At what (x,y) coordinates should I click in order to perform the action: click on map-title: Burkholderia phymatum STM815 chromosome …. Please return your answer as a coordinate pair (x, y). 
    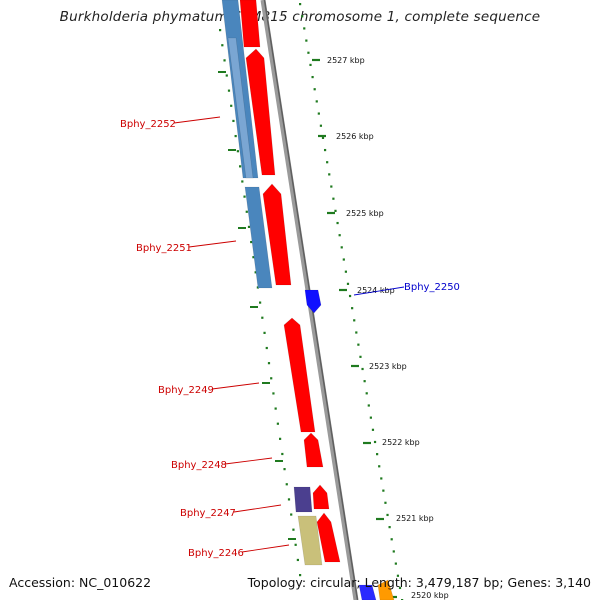
    Looking at the image, I should click on (300, 17).